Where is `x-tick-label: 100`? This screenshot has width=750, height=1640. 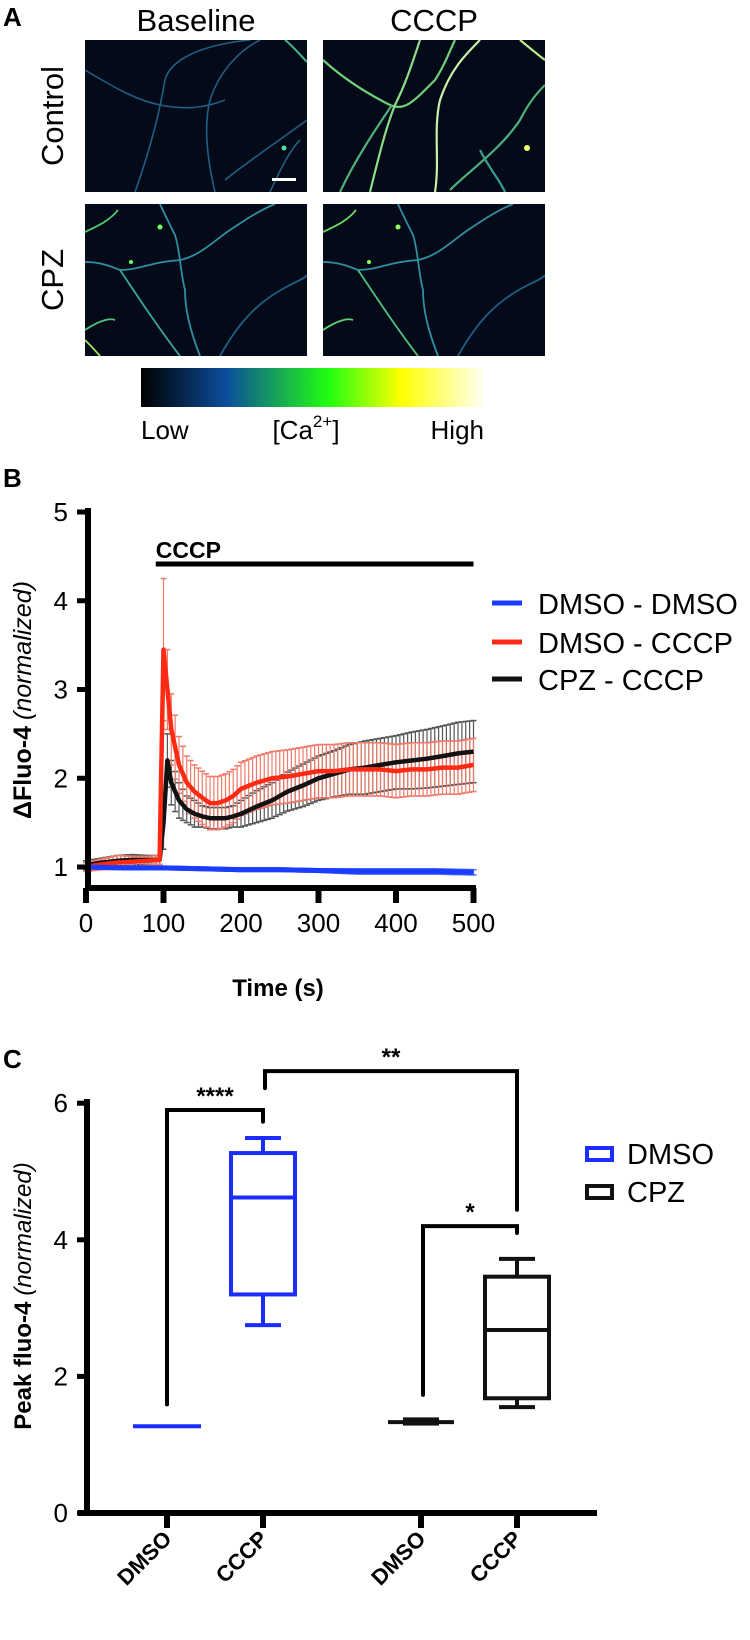
x-tick-label: 100 is located at coordinates (163, 923).